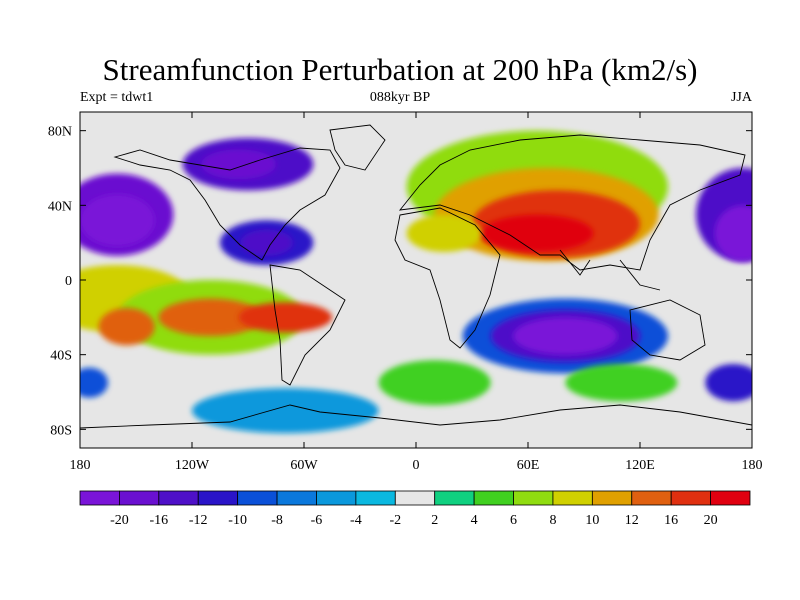 This screenshot has height=600, width=800. What do you see at coordinates (528, 465) in the screenshot?
I see `lon-tick-label: 60E` at bounding box center [528, 465].